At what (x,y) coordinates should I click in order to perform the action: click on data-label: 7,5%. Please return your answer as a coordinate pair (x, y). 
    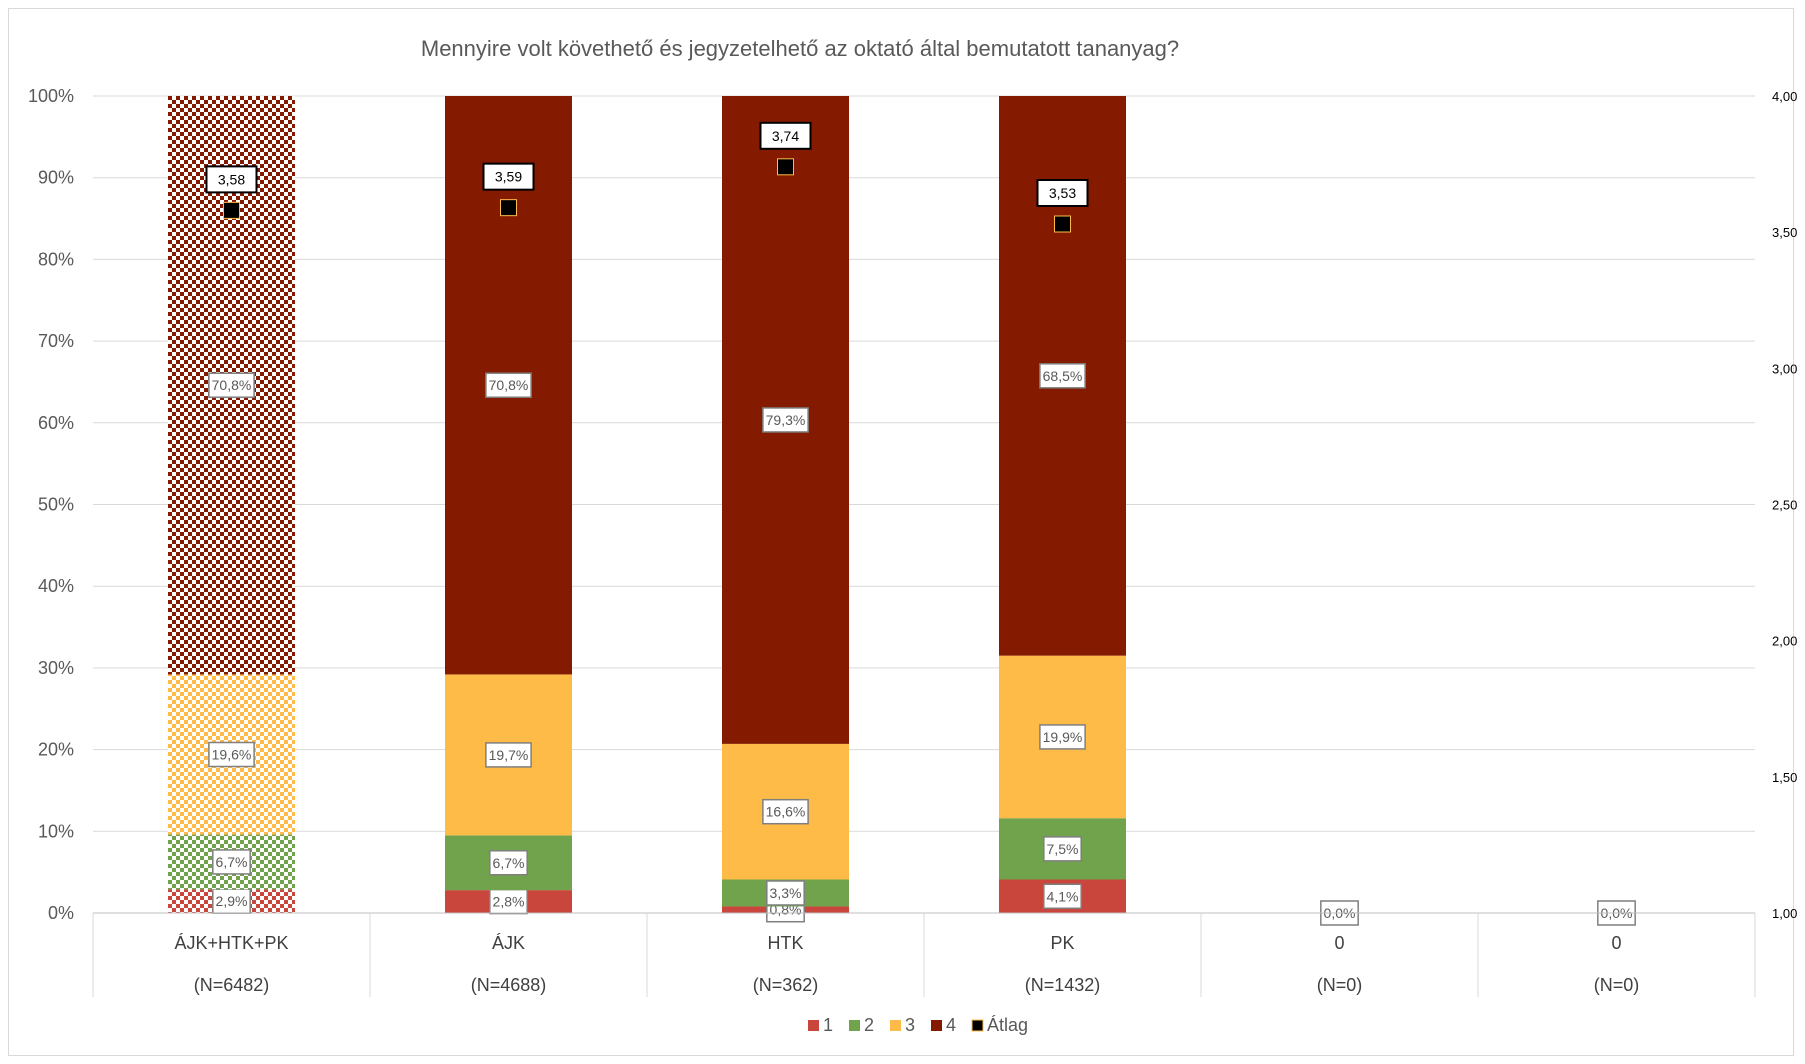
    Looking at the image, I should click on (1063, 849).